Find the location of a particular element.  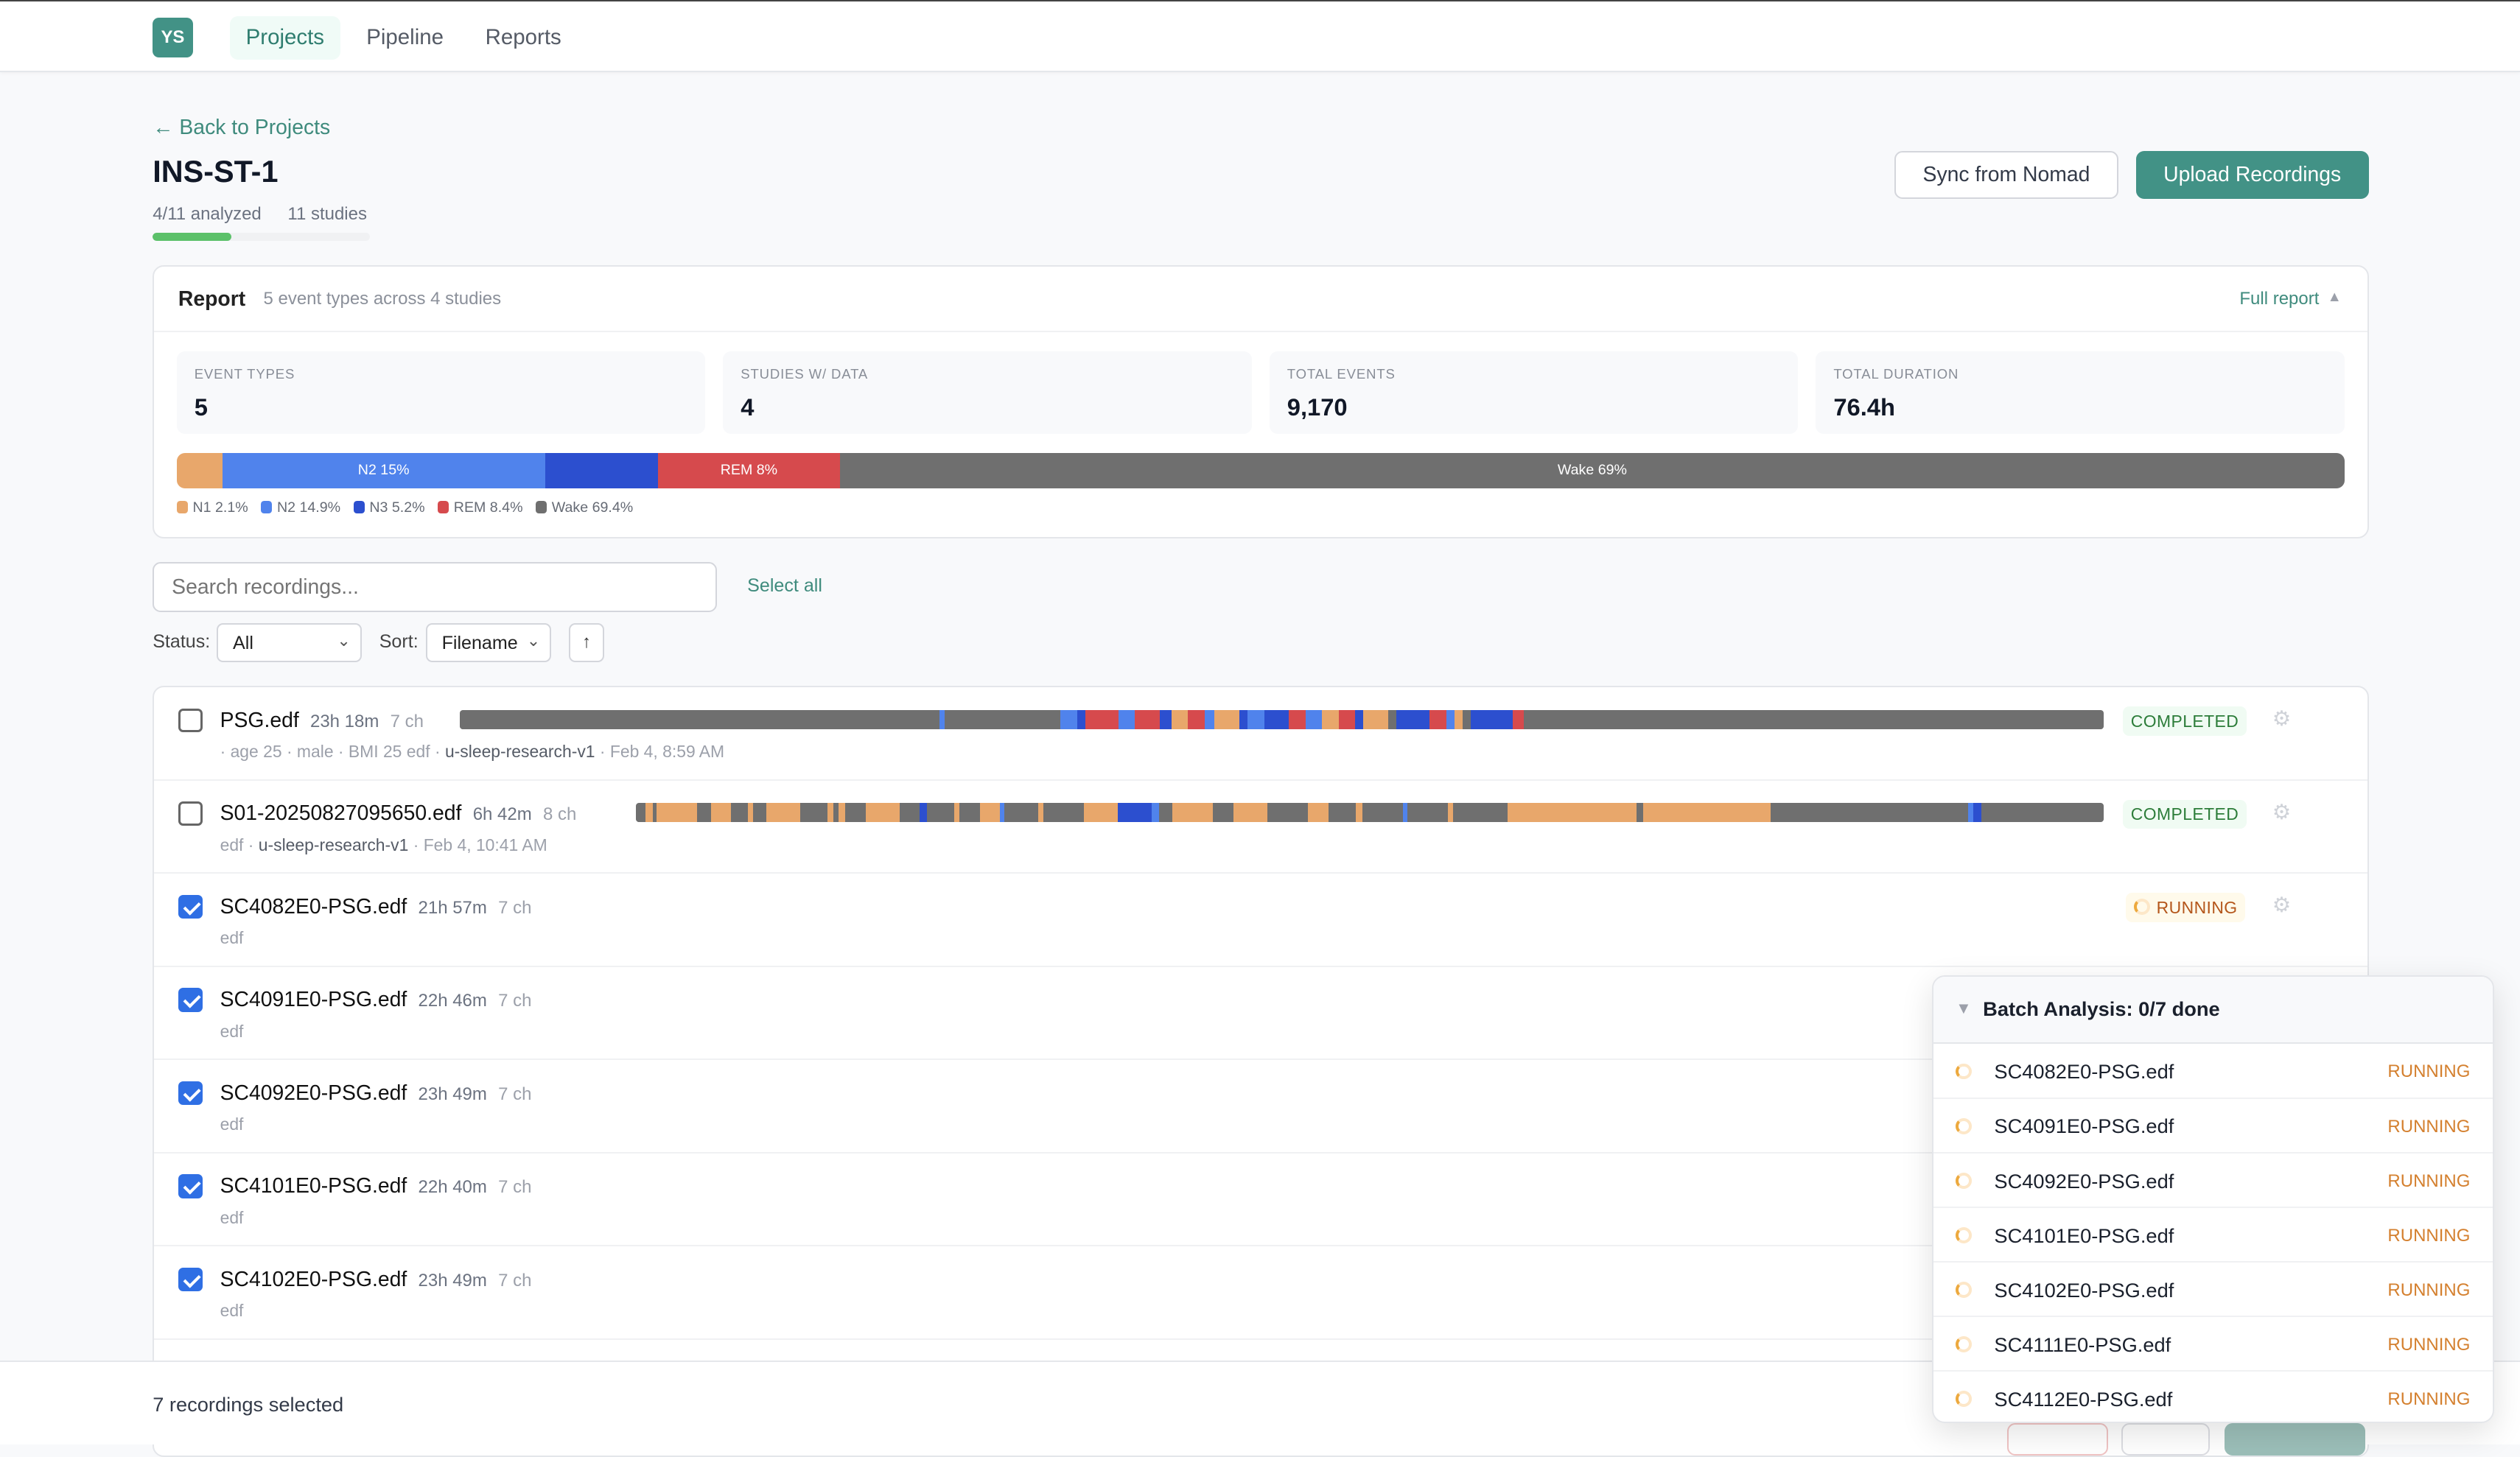

top-nav: YS Projects Pipeline Reports is located at coordinates (1260, 36).